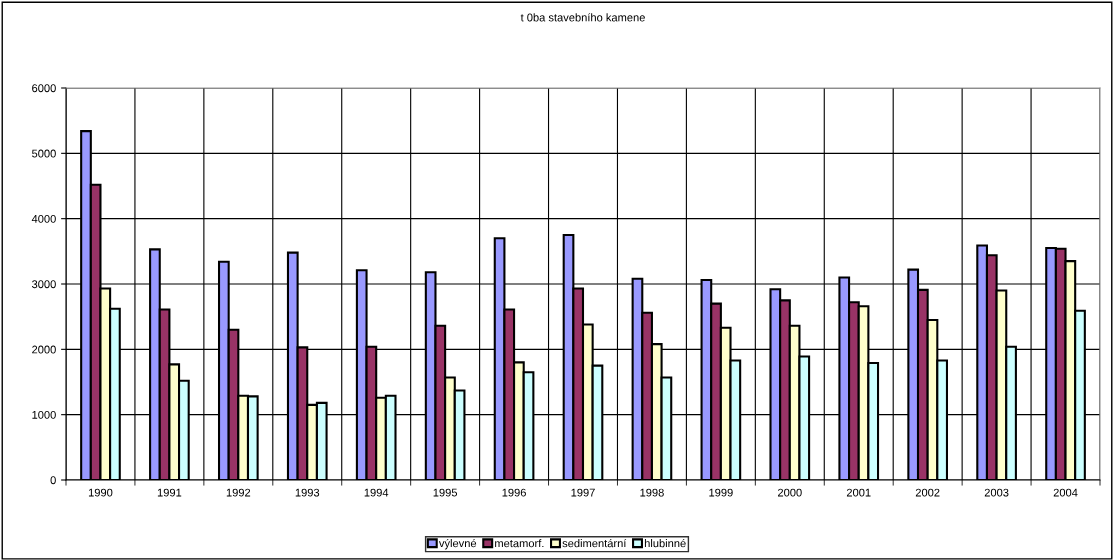 This screenshot has width=1114, height=560. I want to click on legend-label: výlevné, so click(457, 544).